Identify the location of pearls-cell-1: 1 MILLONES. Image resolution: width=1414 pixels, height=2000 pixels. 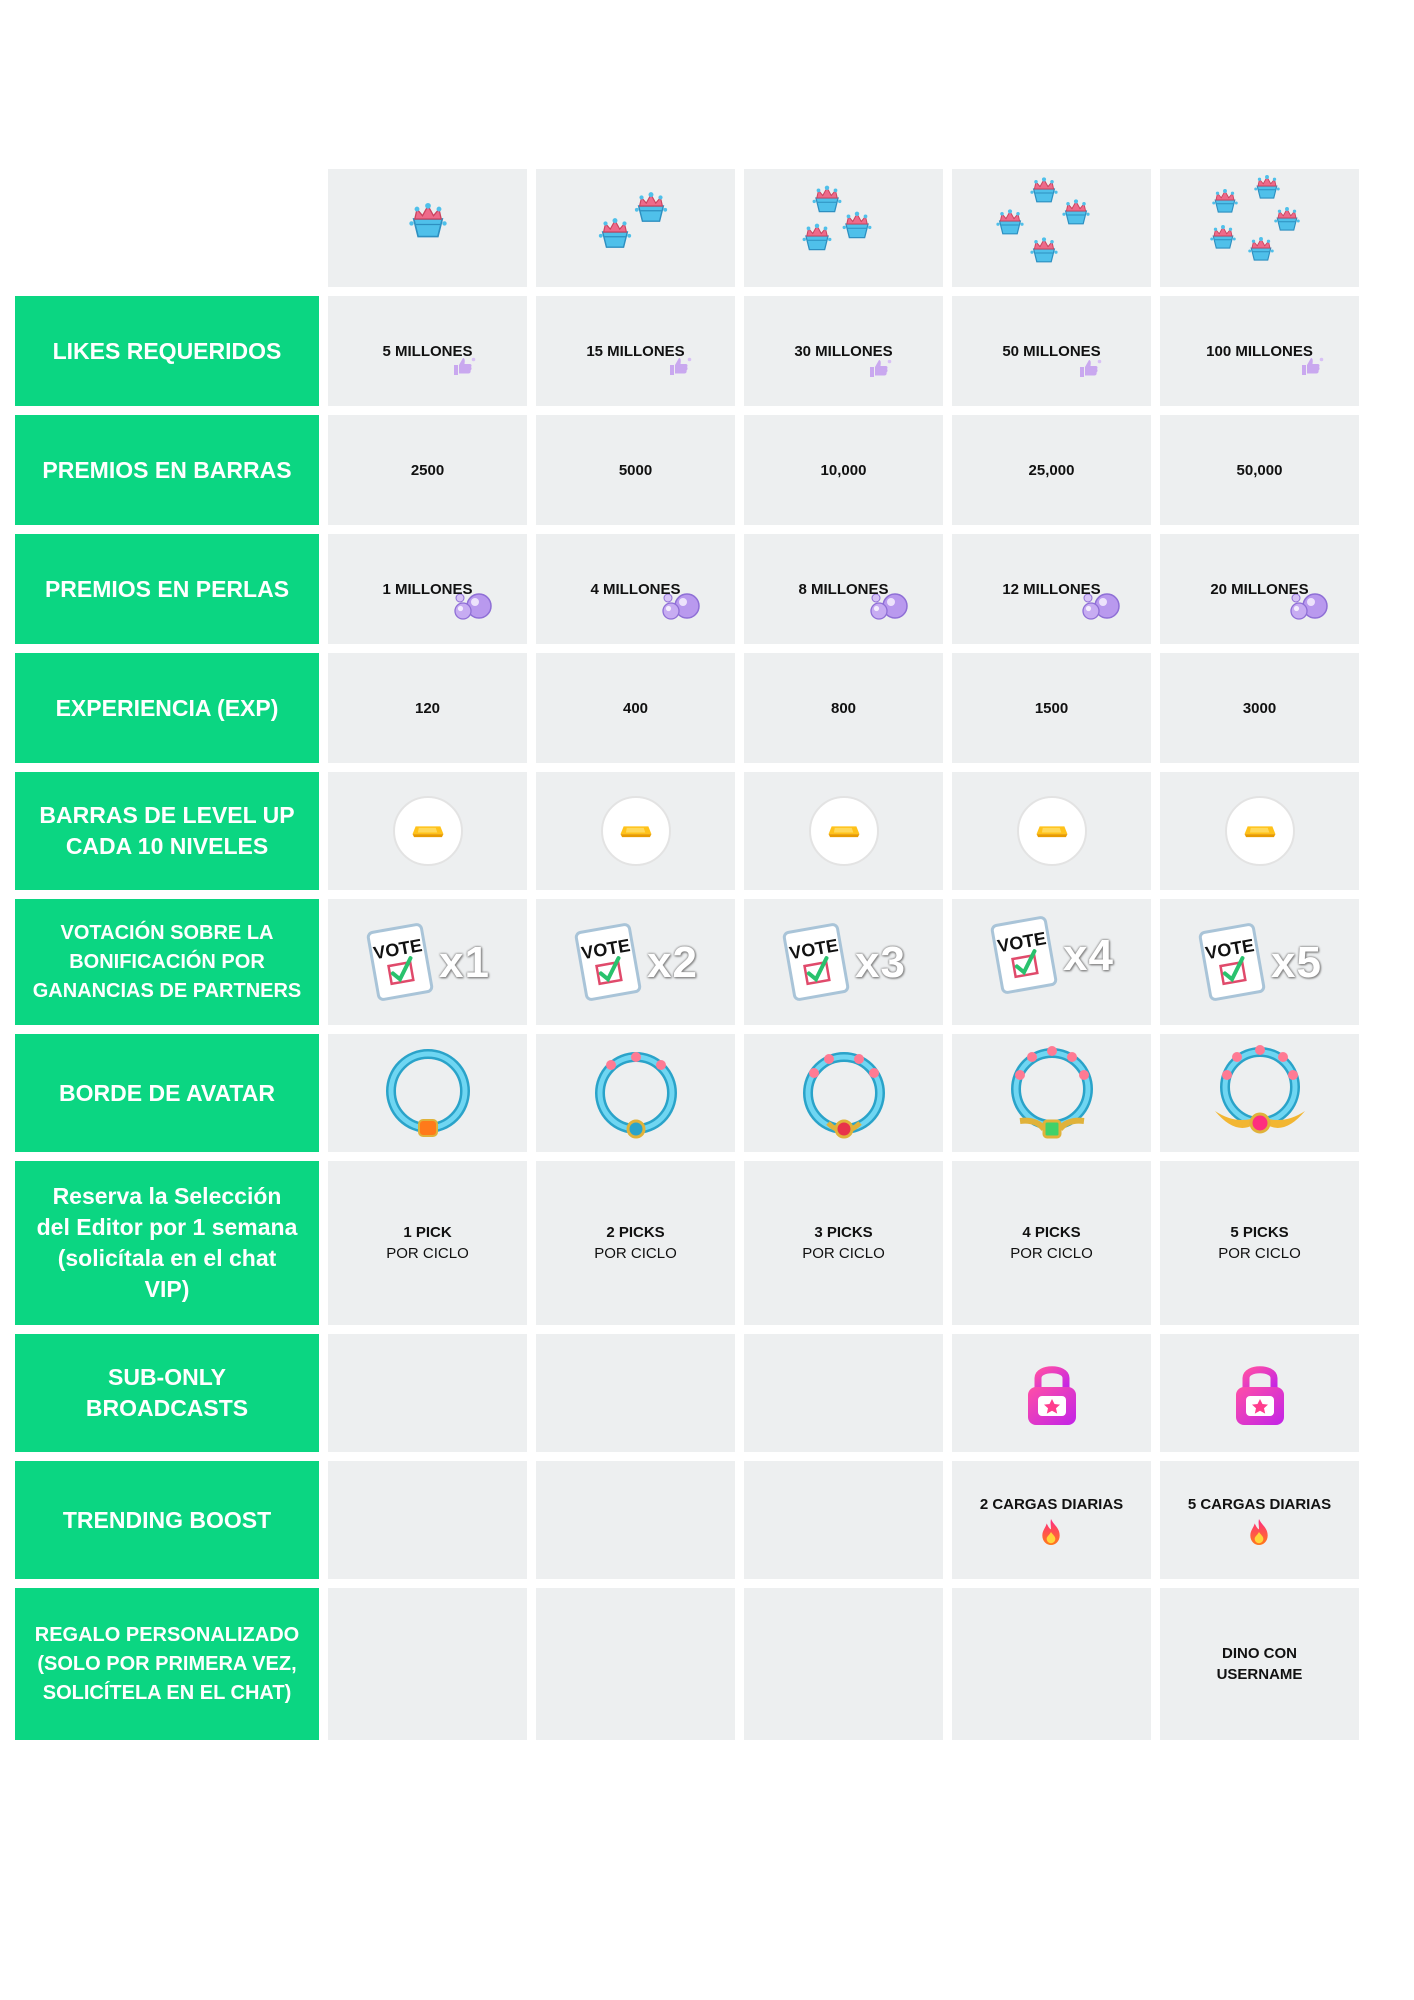
(427, 589).